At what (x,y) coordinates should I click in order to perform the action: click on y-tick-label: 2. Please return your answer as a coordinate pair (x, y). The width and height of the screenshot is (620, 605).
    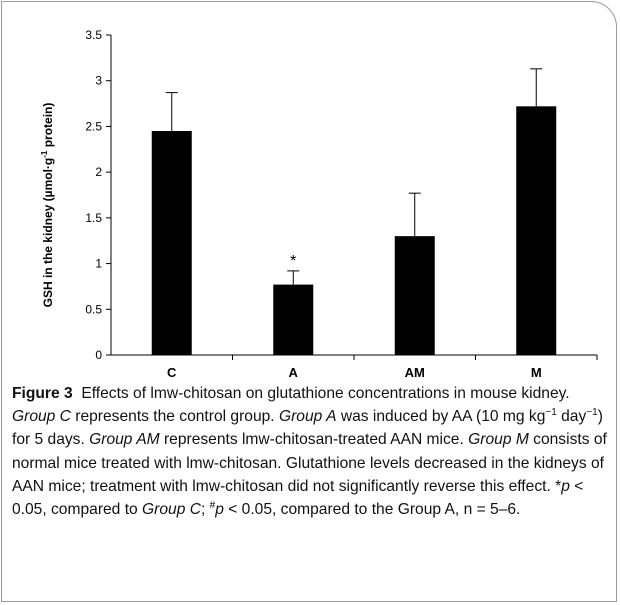
    Looking at the image, I should click on (98, 172).